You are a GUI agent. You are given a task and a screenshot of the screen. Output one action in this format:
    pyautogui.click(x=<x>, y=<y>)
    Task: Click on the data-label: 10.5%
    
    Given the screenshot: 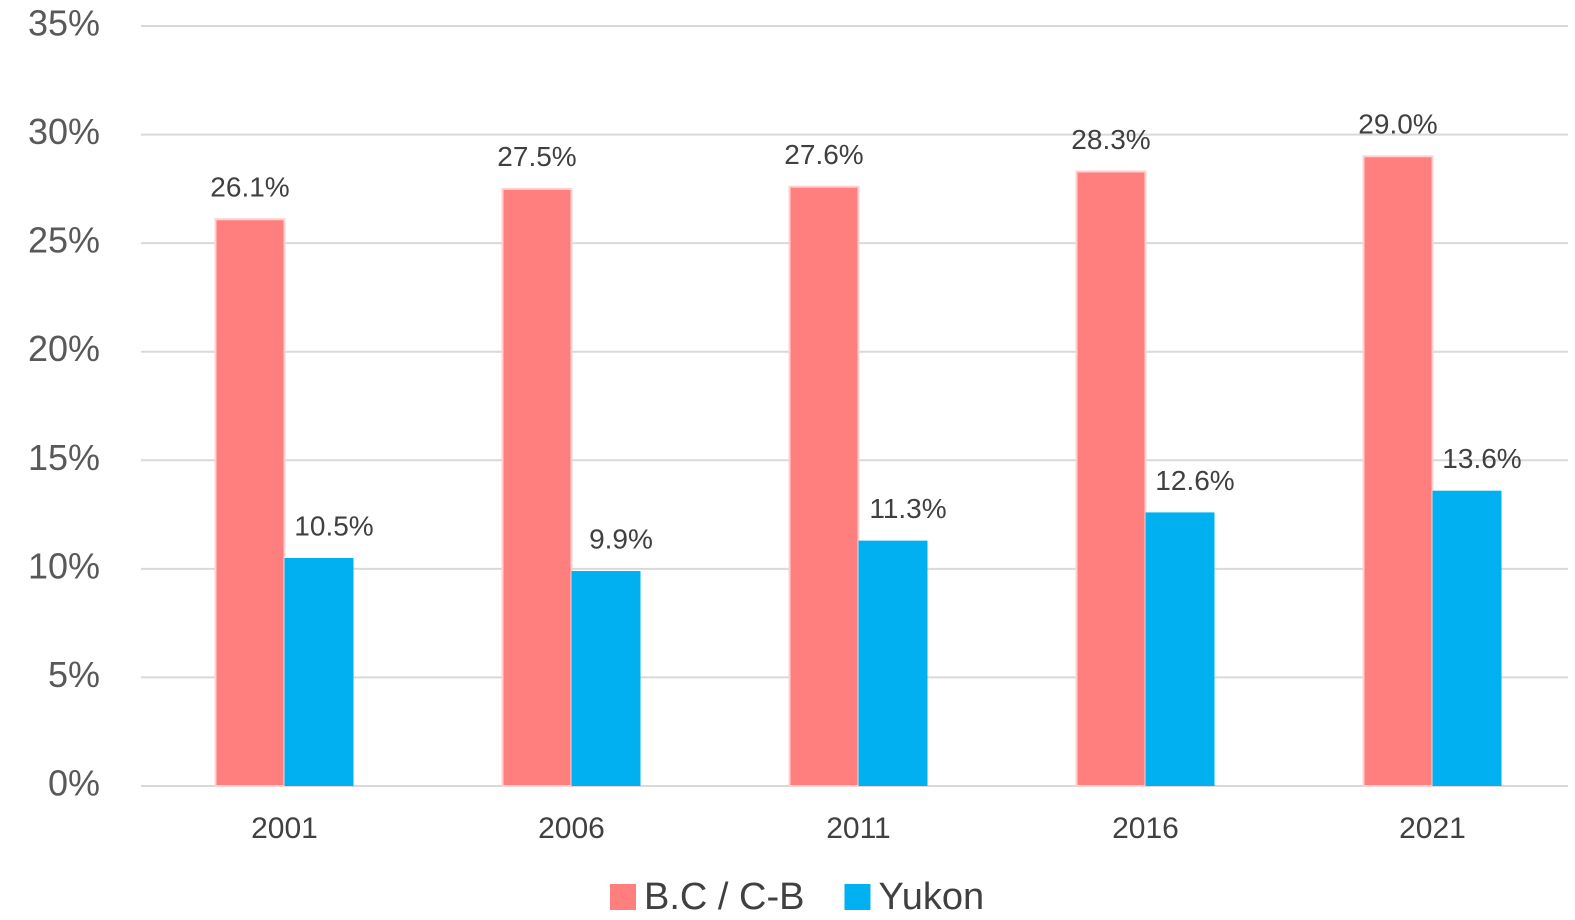 What is the action you would take?
    pyautogui.click(x=333, y=525)
    